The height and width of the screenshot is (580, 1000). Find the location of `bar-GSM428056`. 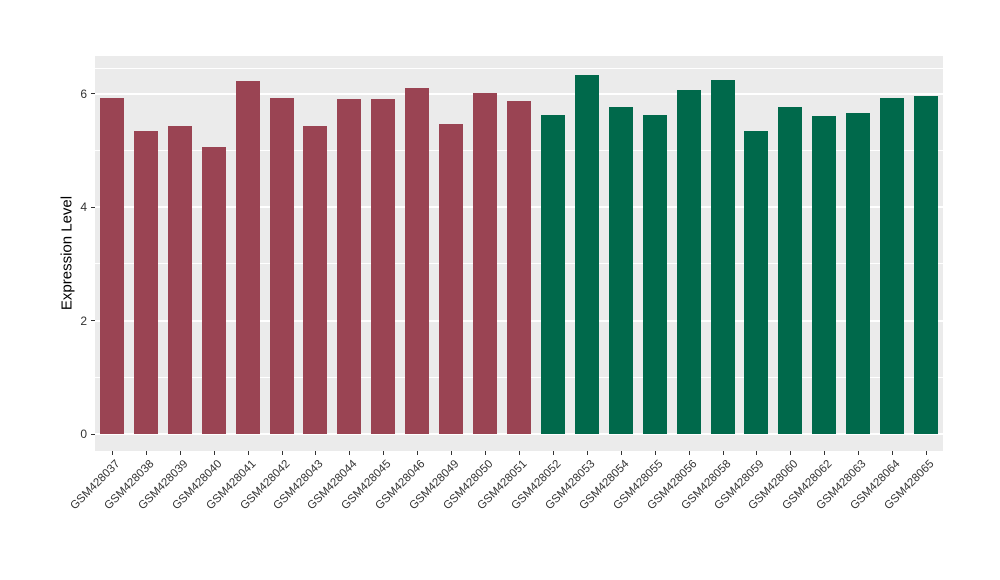

bar-GSM428056 is located at coordinates (688, 262).